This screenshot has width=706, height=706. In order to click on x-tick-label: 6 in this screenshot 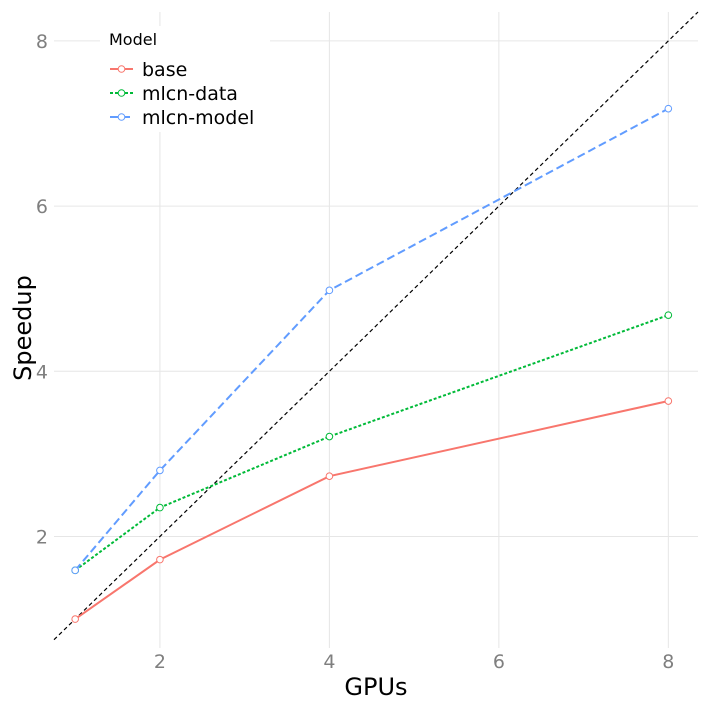, I will do `click(499, 662)`.